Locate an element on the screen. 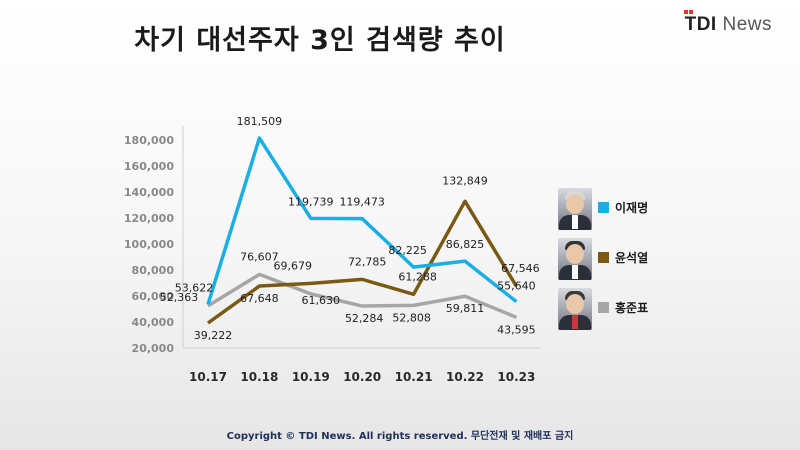  legend-swatch-hong is located at coordinates (603, 307).